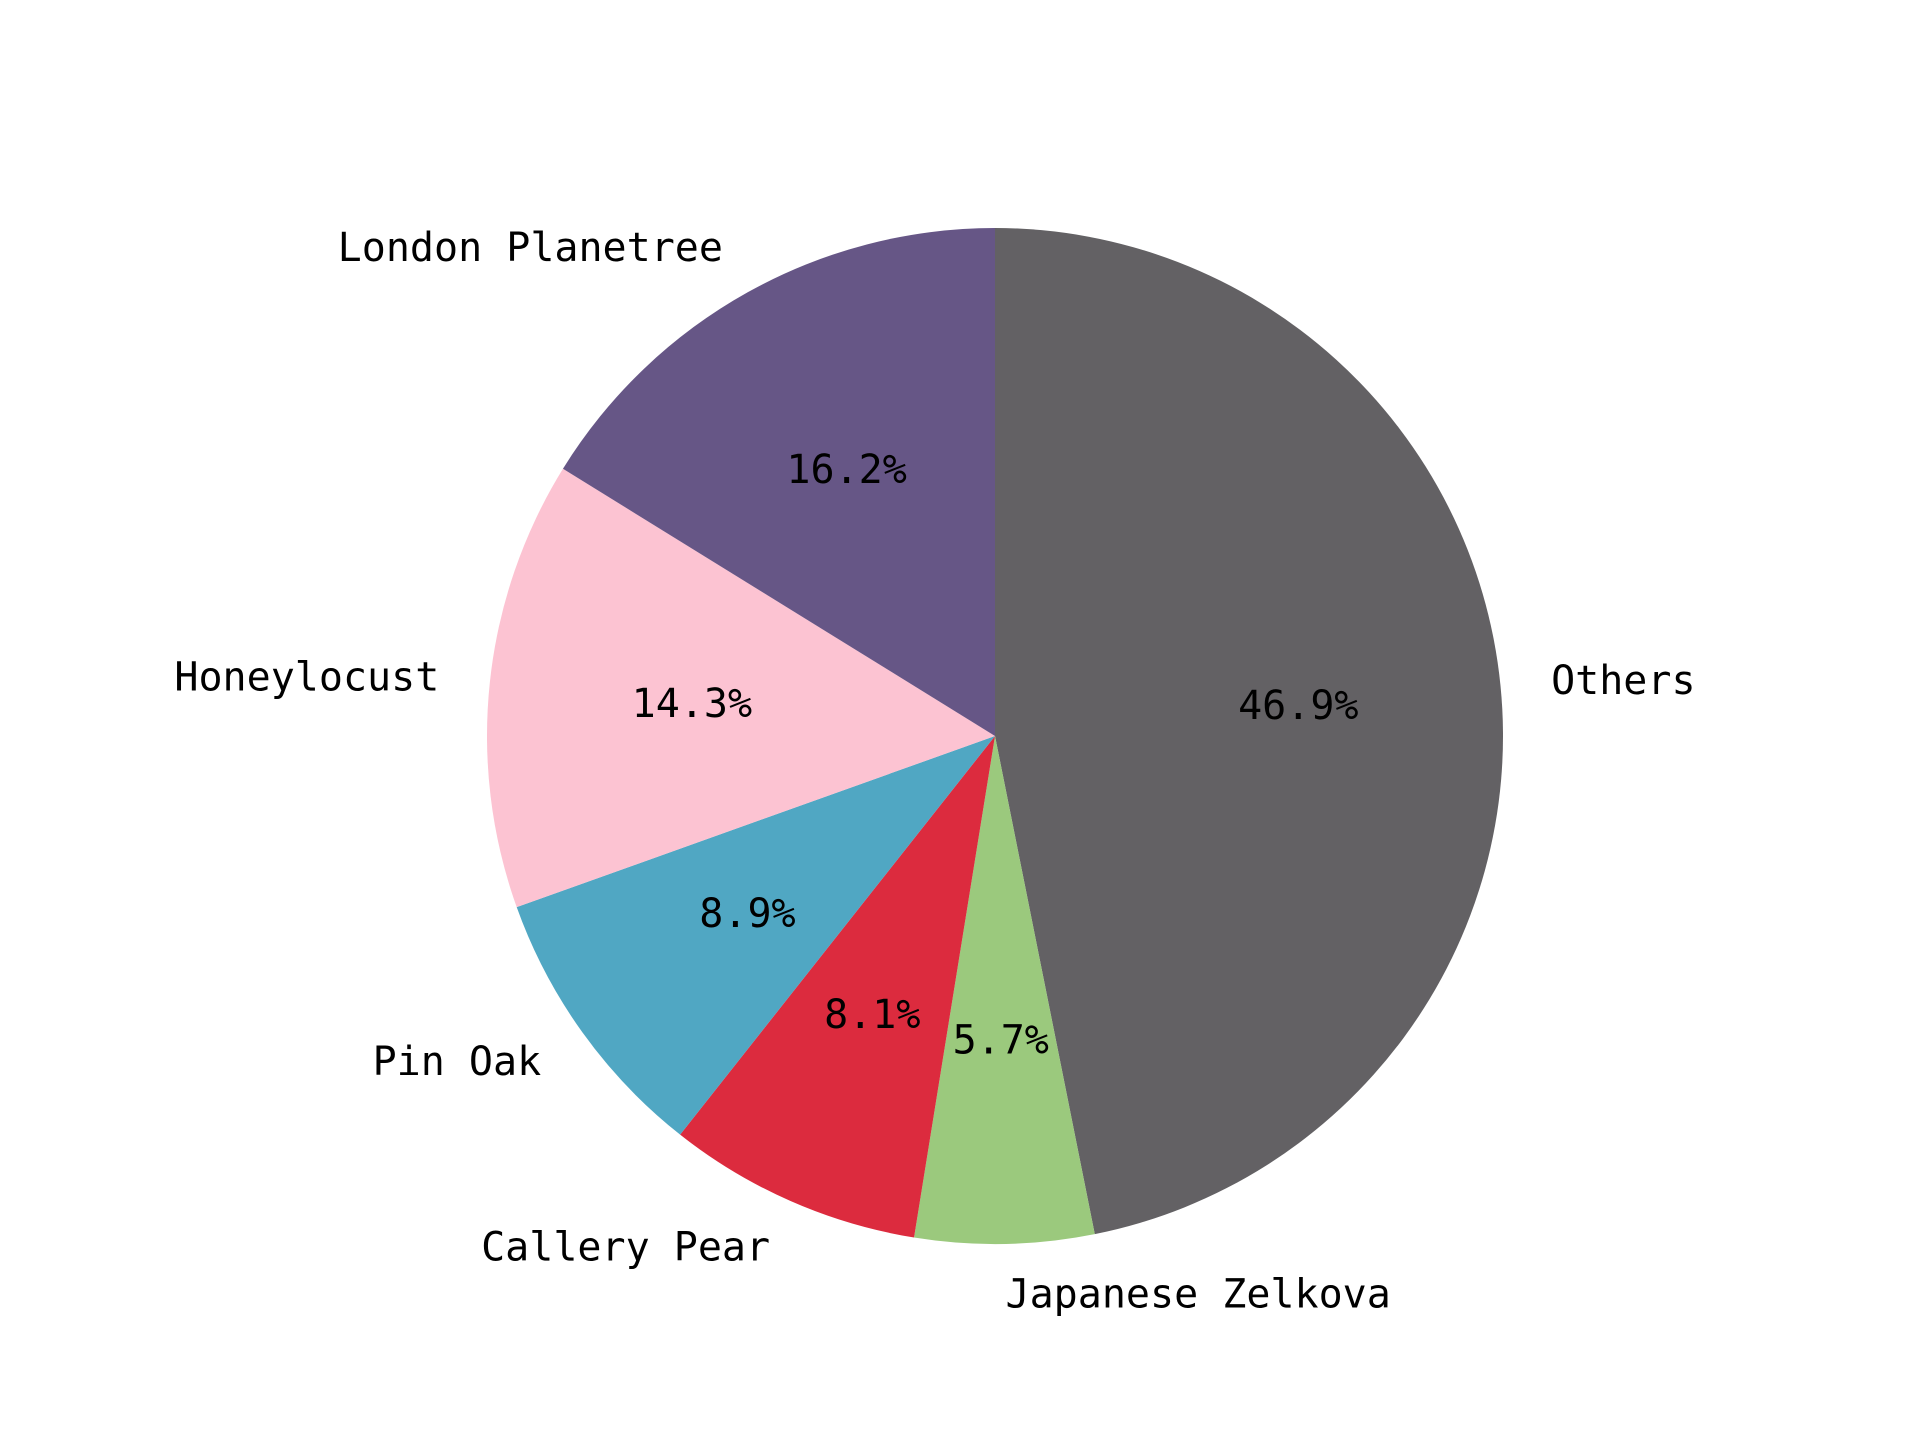  Describe the element at coordinates (846, 470) in the screenshot. I see `pct-label-london-planetree: 16.2%` at that location.